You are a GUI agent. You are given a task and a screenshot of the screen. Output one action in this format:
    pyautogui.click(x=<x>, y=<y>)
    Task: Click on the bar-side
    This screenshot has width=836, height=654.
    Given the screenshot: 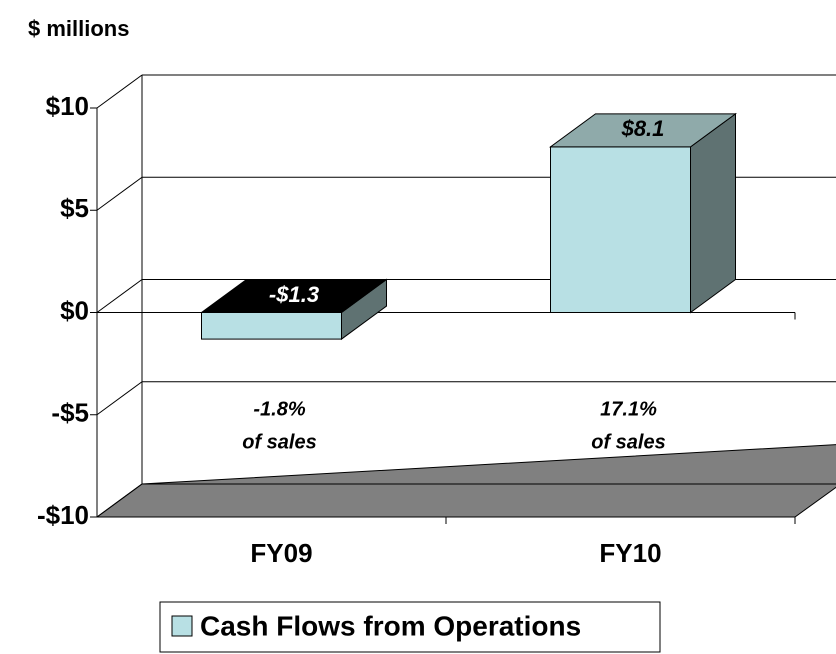 What is the action you would take?
    pyautogui.click(x=713, y=213)
    